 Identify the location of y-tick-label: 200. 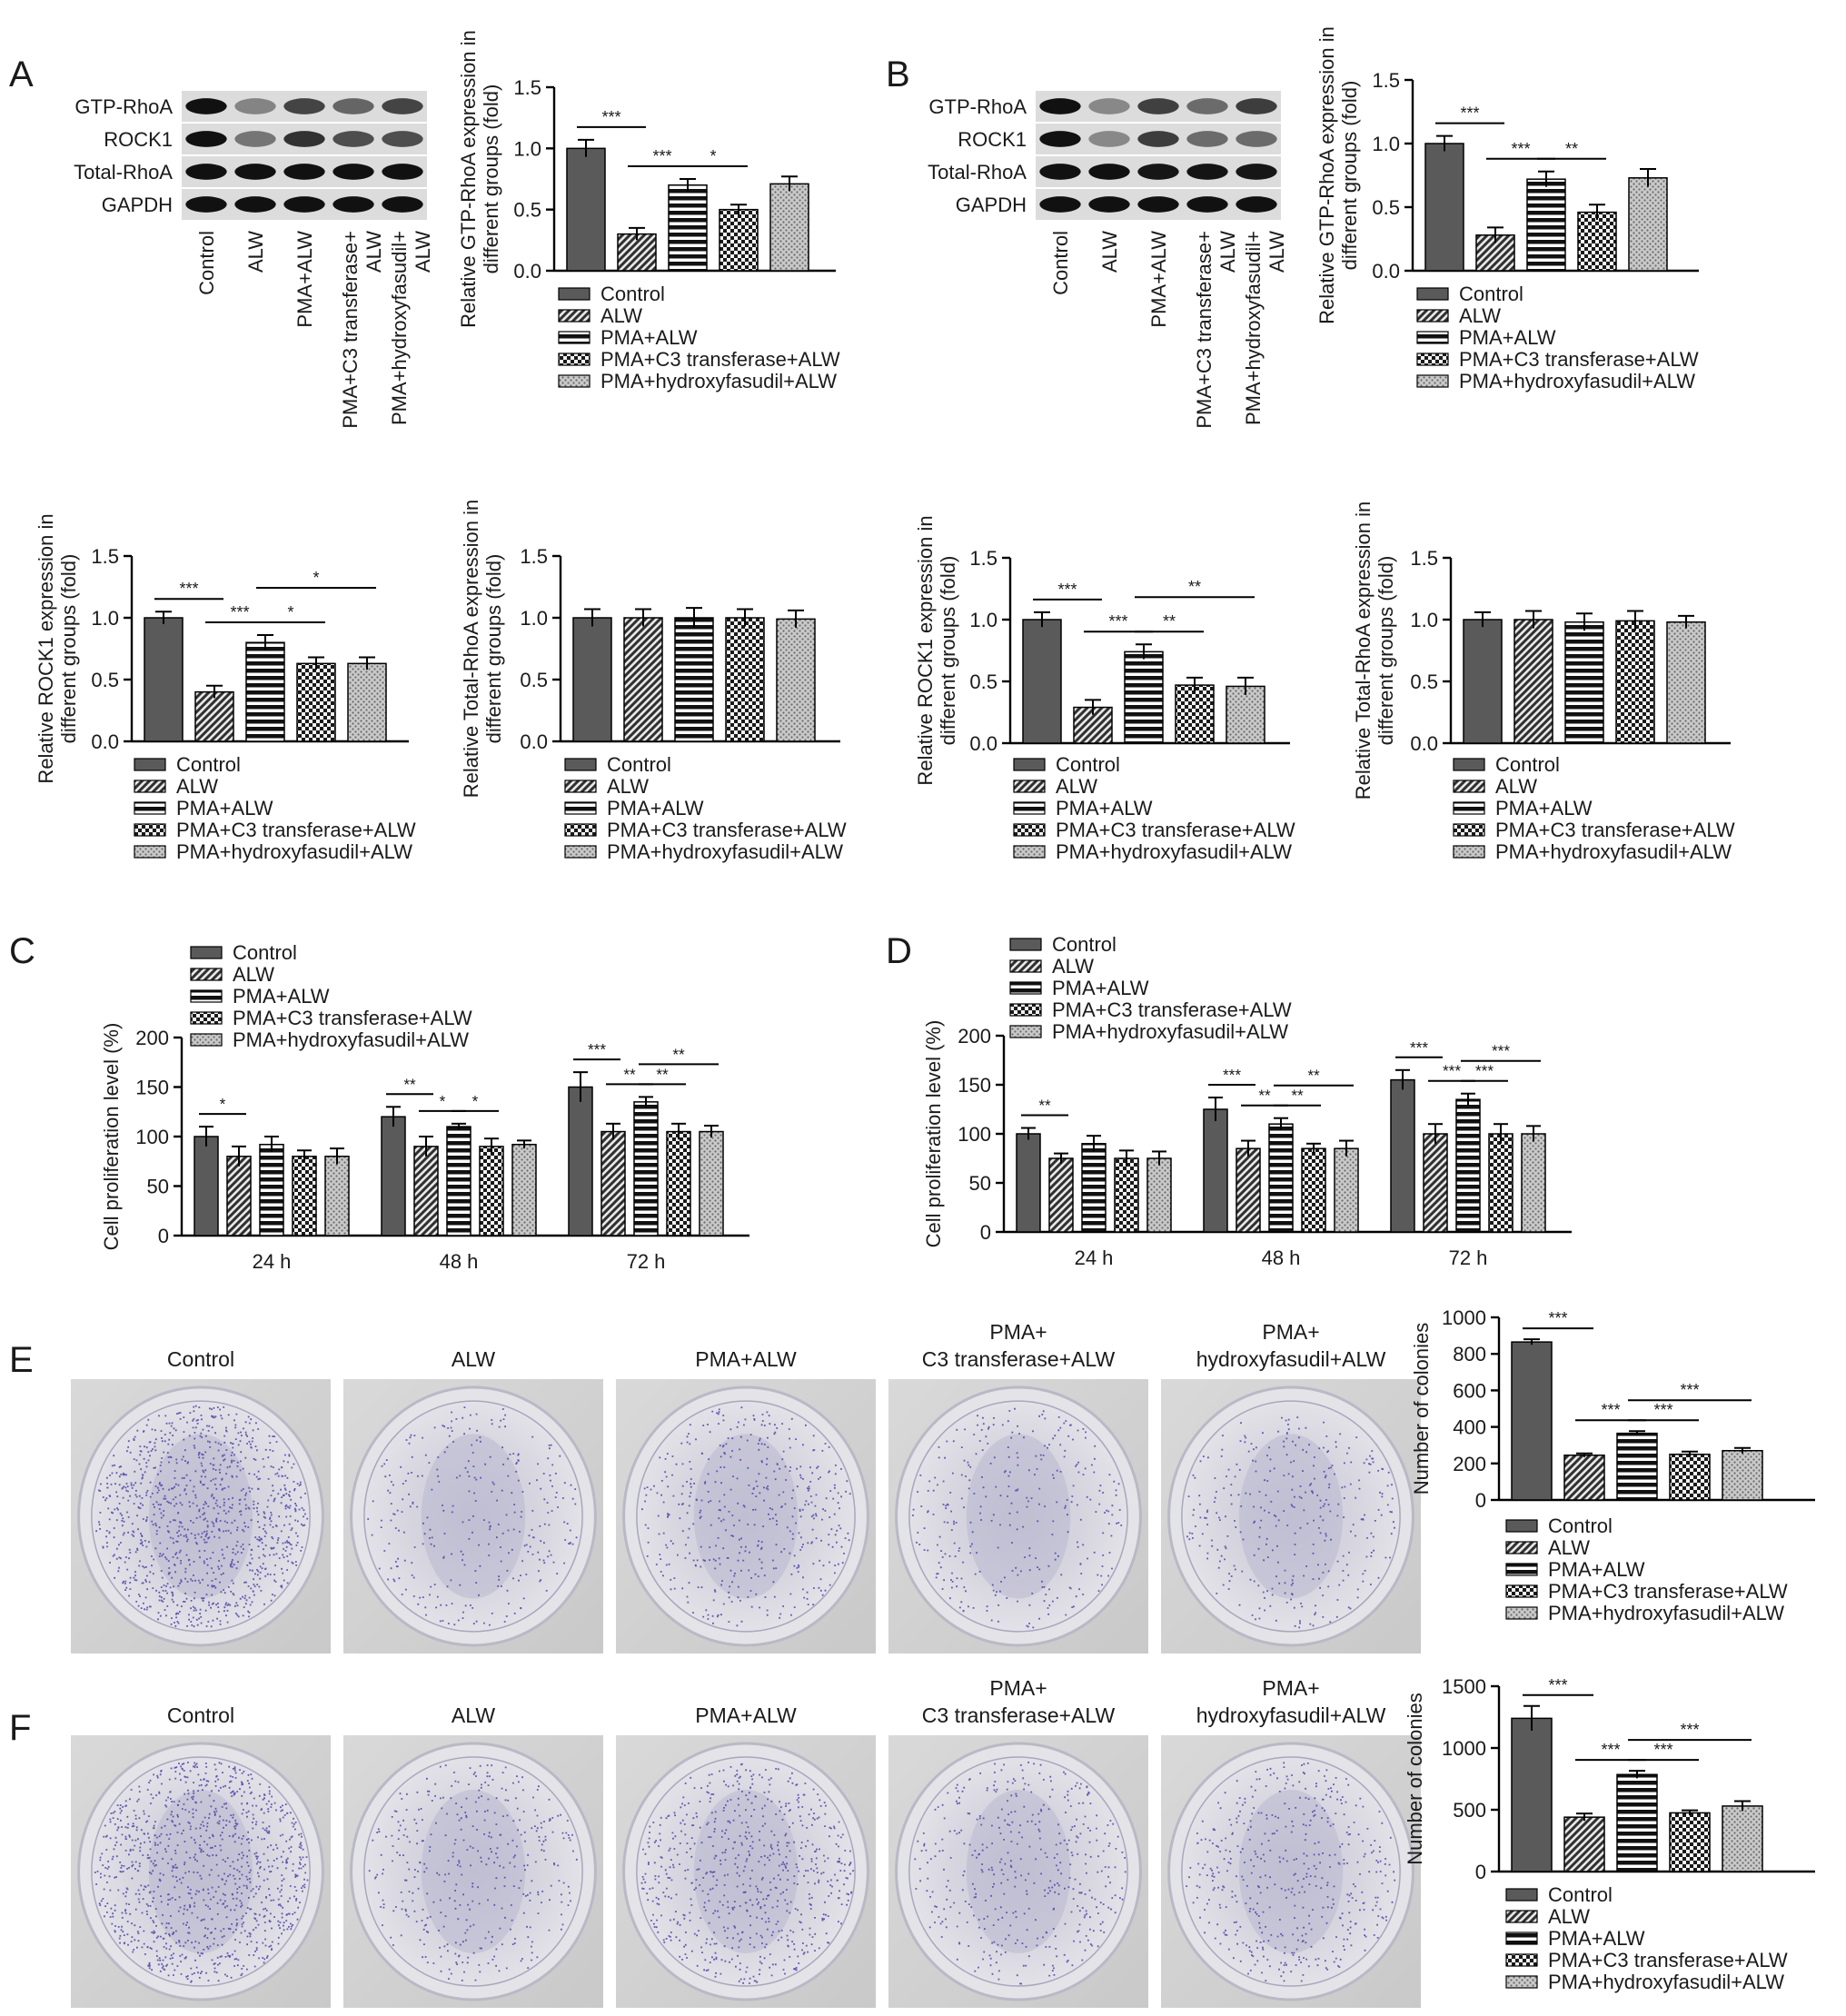
(152, 1038).